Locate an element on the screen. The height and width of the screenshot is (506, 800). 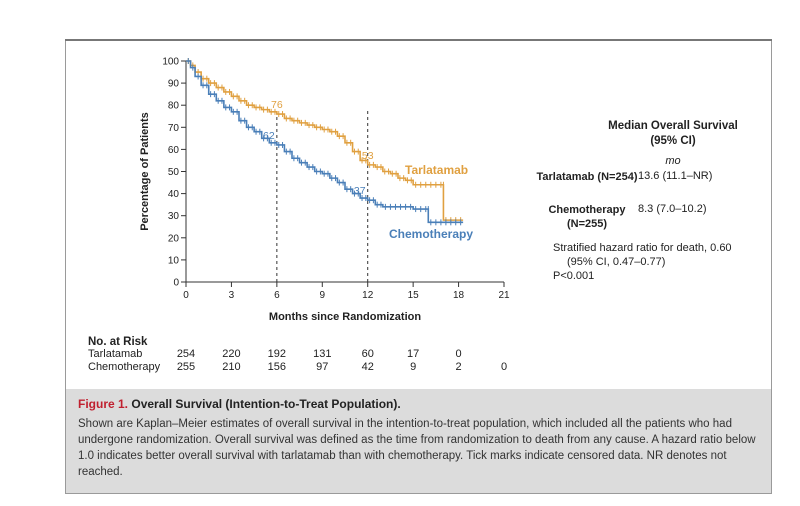
p-value: P<0.001 is located at coordinates (574, 276).